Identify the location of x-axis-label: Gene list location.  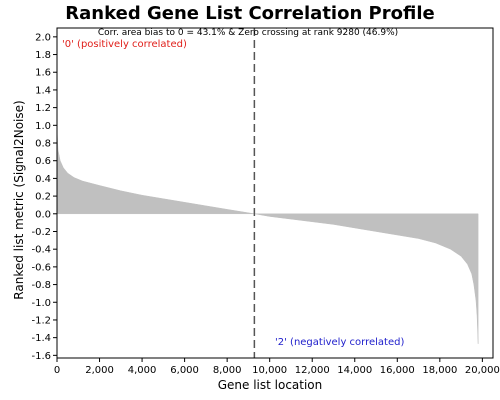
(270, 385).